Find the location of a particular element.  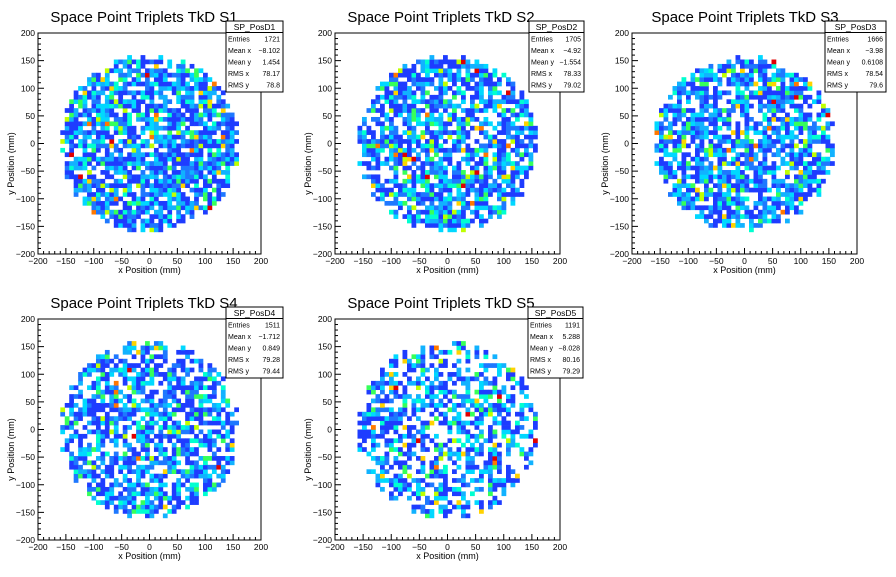

stats-value: 1191 is located at coordinates (572, 326).